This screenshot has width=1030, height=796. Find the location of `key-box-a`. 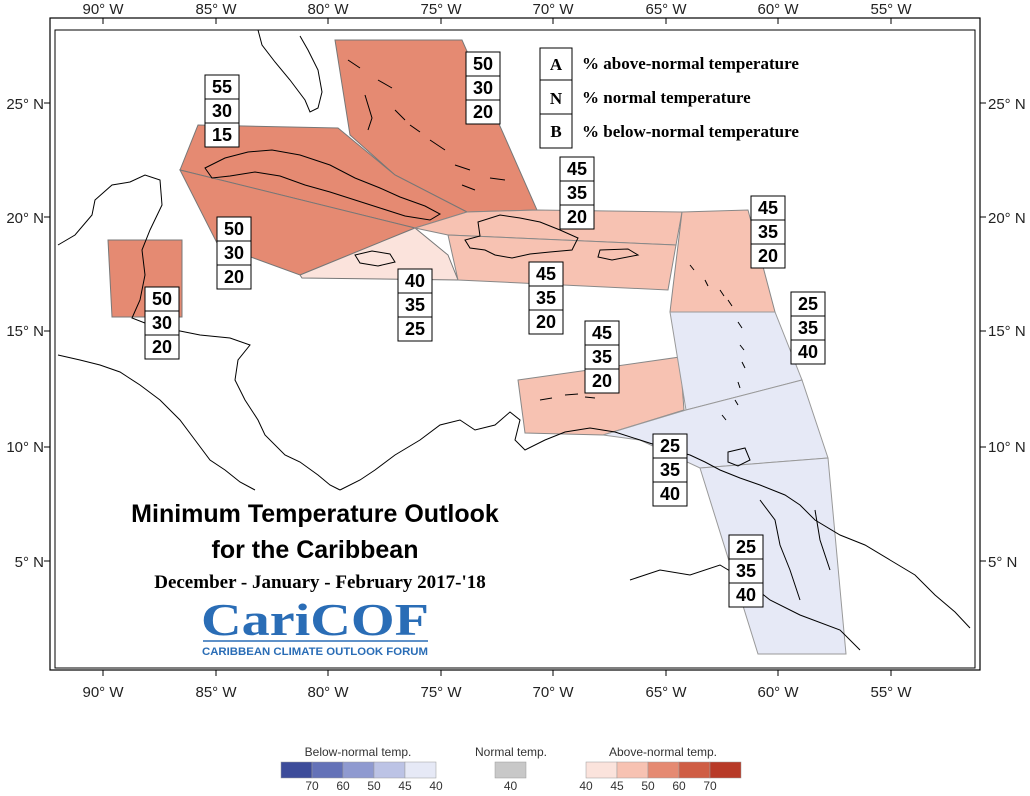

key-box-a is located at coordinates (556, 64).